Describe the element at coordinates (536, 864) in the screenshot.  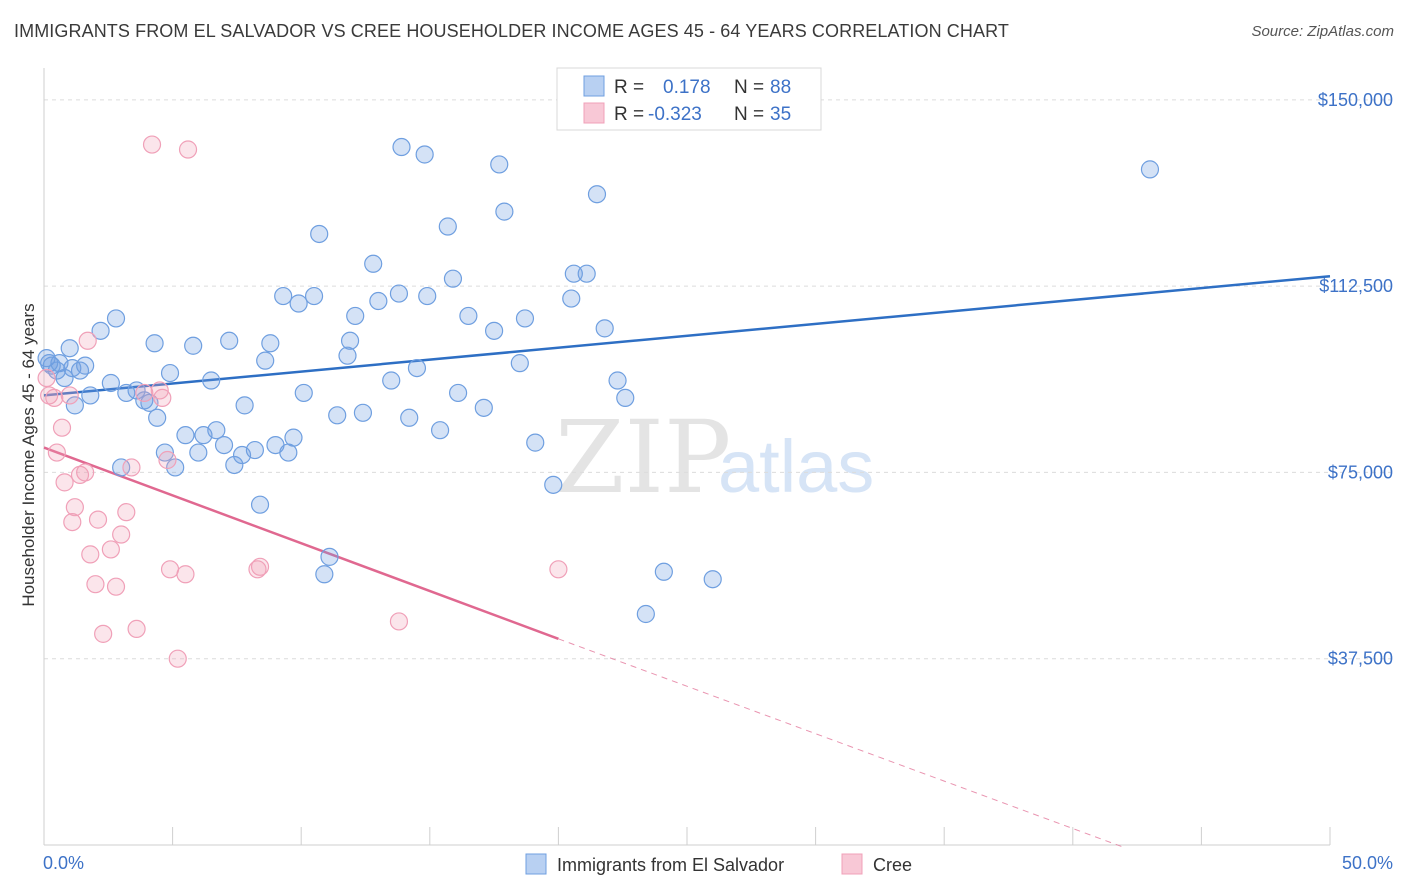
I see `bottom-legend-swatch-el-salvador` at that location.